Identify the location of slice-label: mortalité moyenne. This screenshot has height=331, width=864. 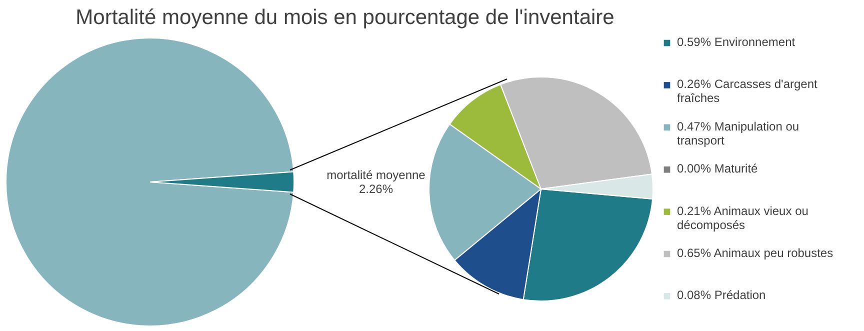
(376, 175).